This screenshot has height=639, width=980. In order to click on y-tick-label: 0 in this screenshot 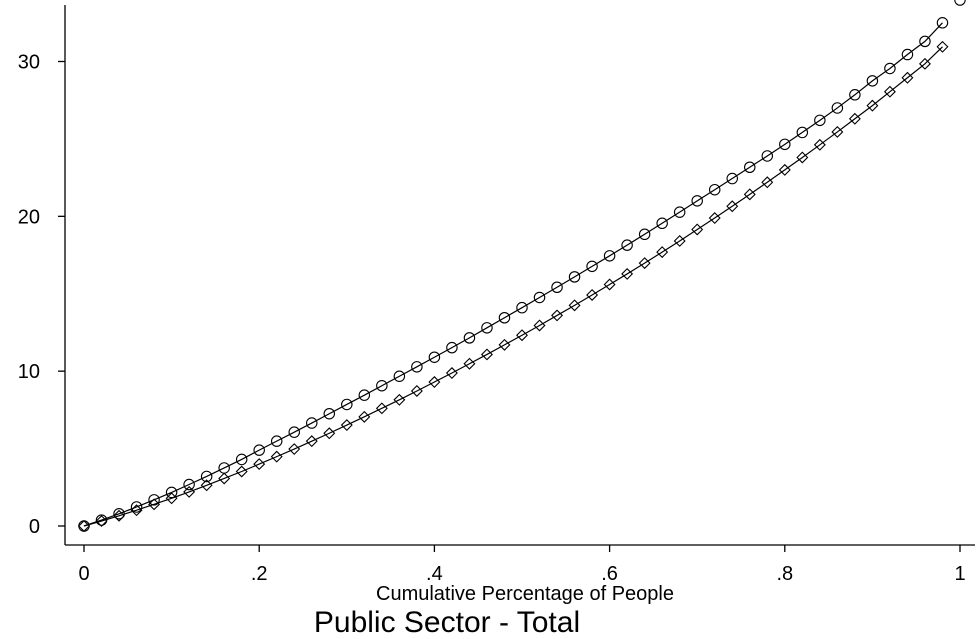, I will do `click(34, 527)`.